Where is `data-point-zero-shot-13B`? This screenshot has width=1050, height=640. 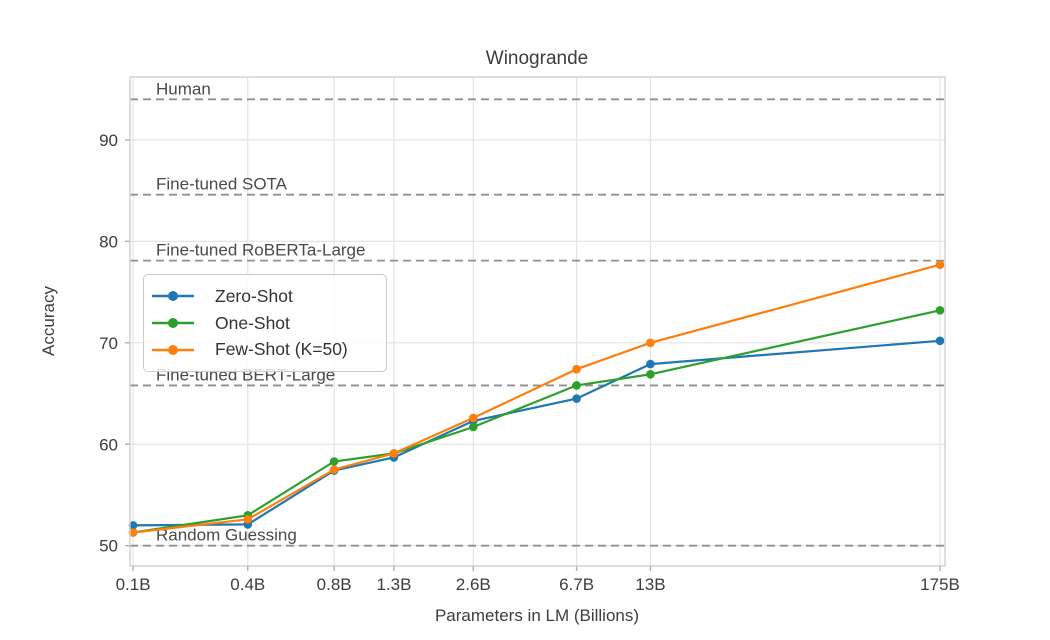 data-point-zero-shot-13B is located at coordinates (650, 364).